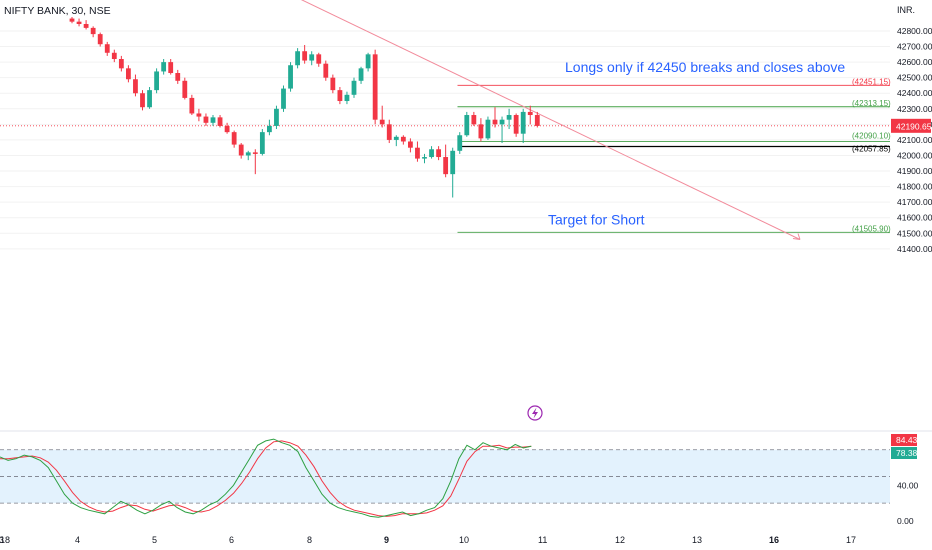 The height and width of the screenshot is (550, 932). Describe the element at coordinates (796, 236) in the screenshot. I see `trendline-arrowhead` at that location.